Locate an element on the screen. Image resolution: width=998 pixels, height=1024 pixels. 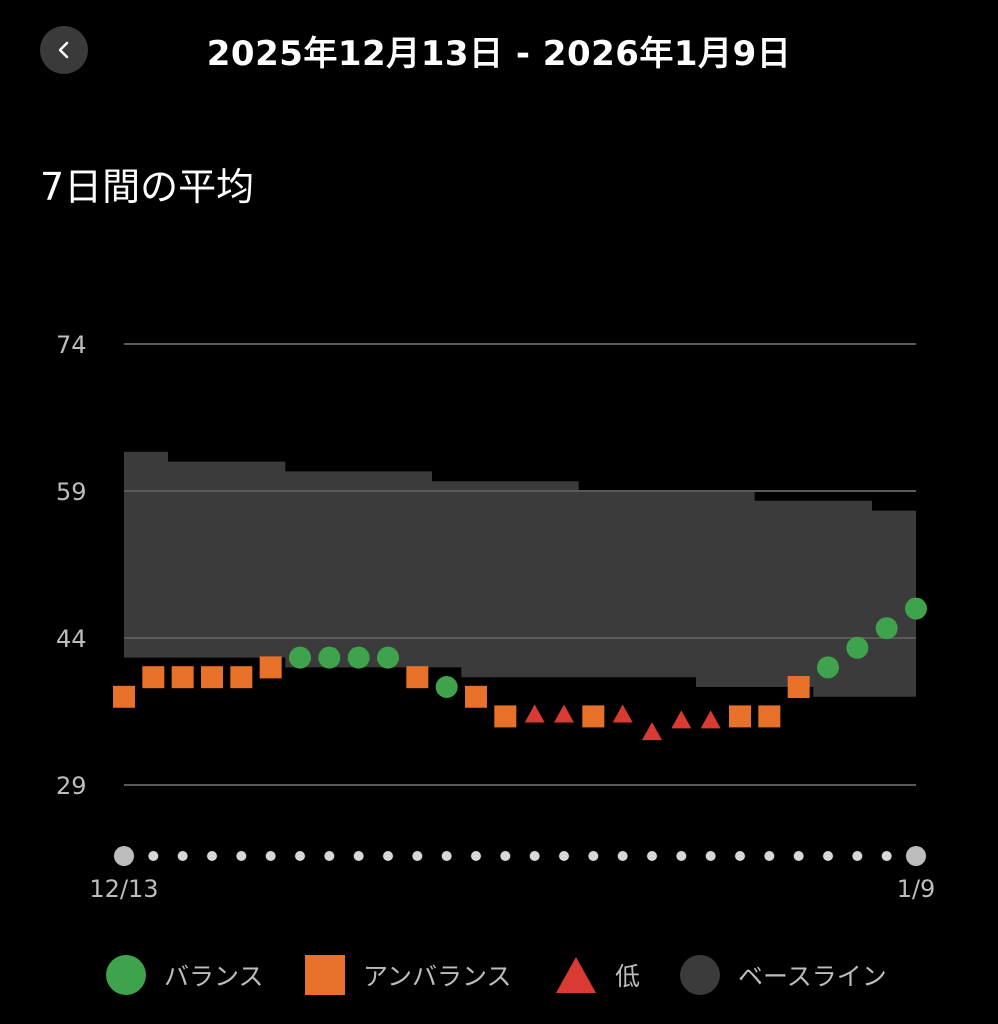
legend-item-low: 低 is located at coordinates (597, 975).